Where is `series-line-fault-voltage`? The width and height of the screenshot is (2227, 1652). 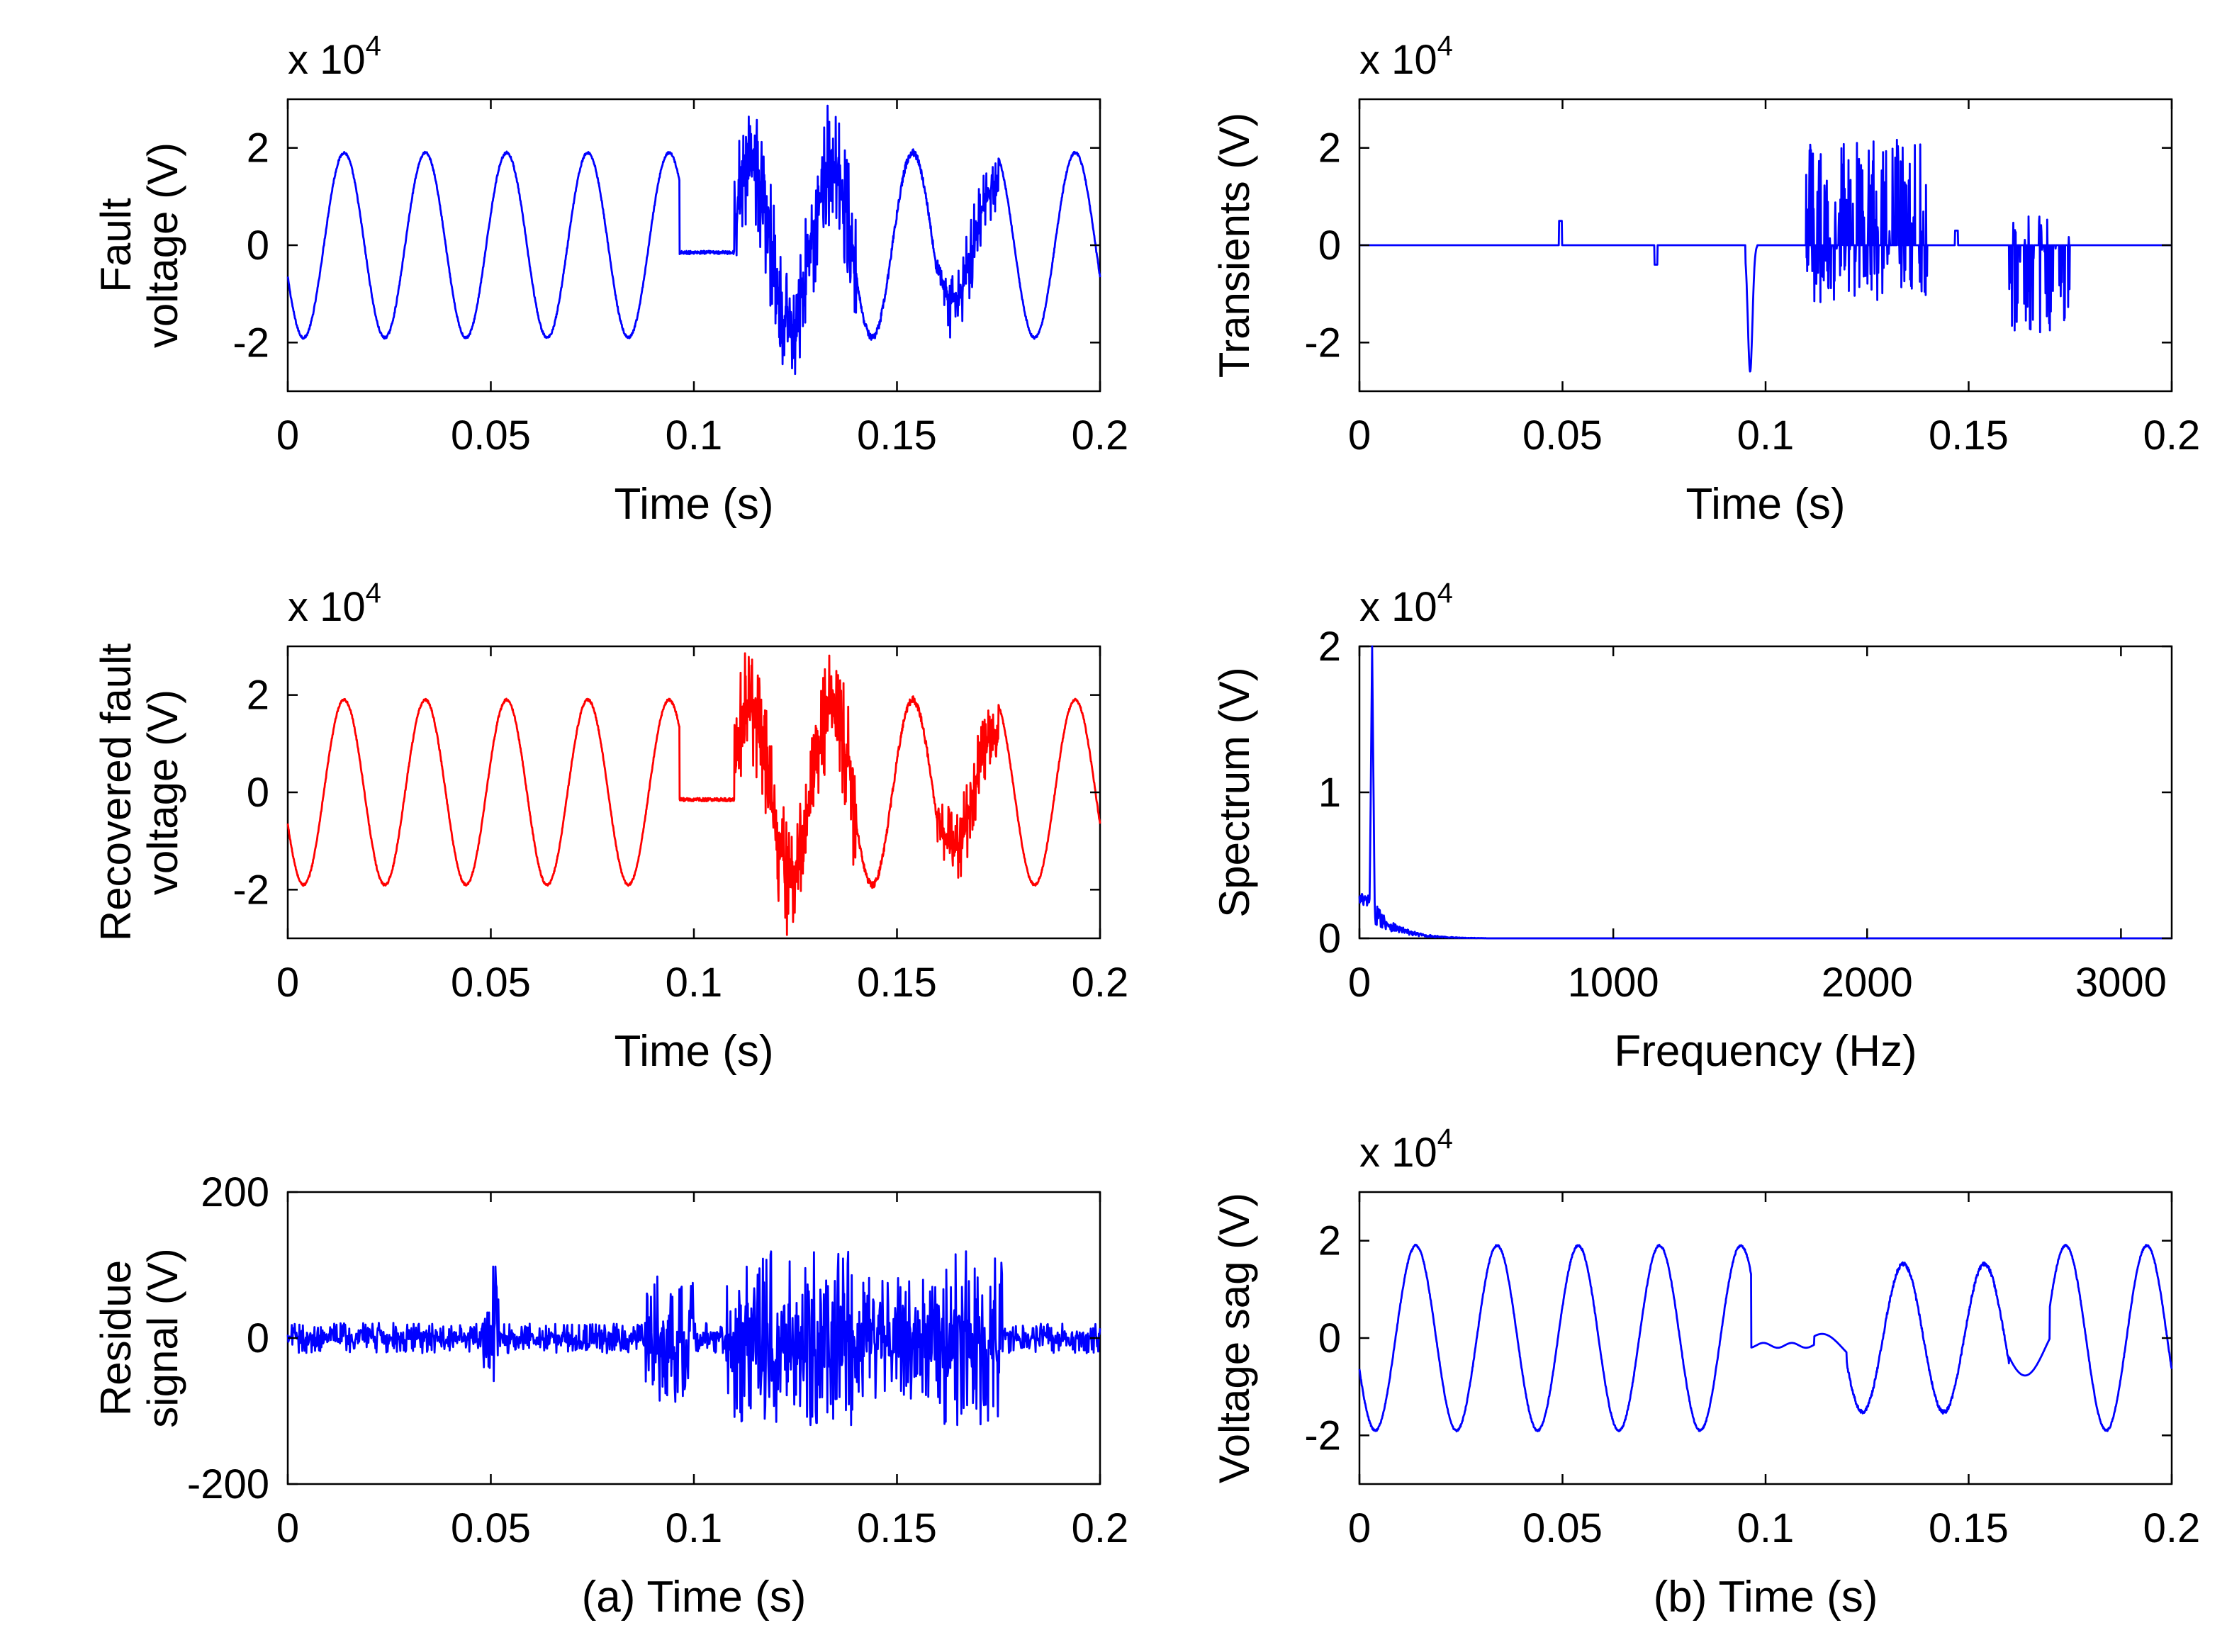 series-line-fault-voltage is located at coordinates (693, 240).